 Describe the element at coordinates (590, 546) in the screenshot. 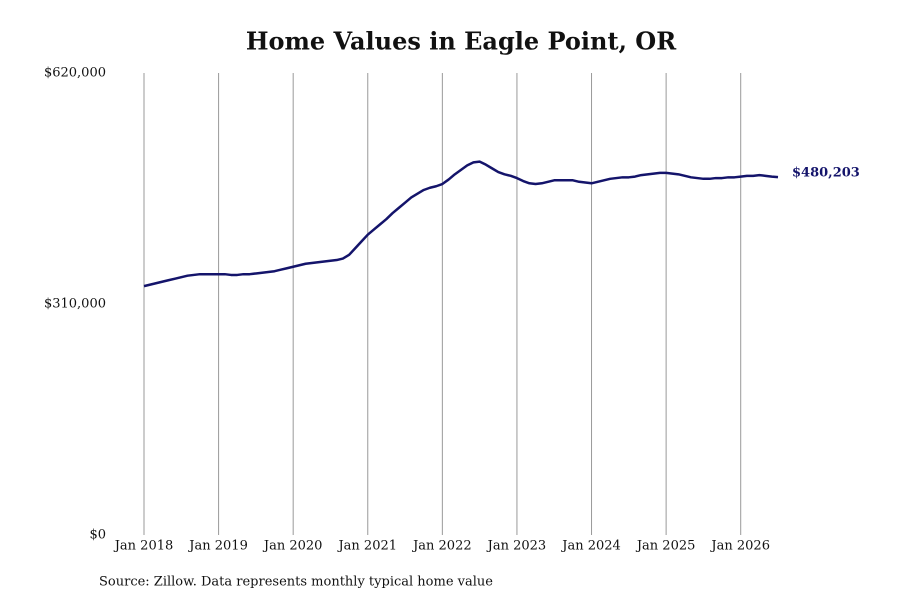

I see `x-tick-label: Jan 2024` at that location.